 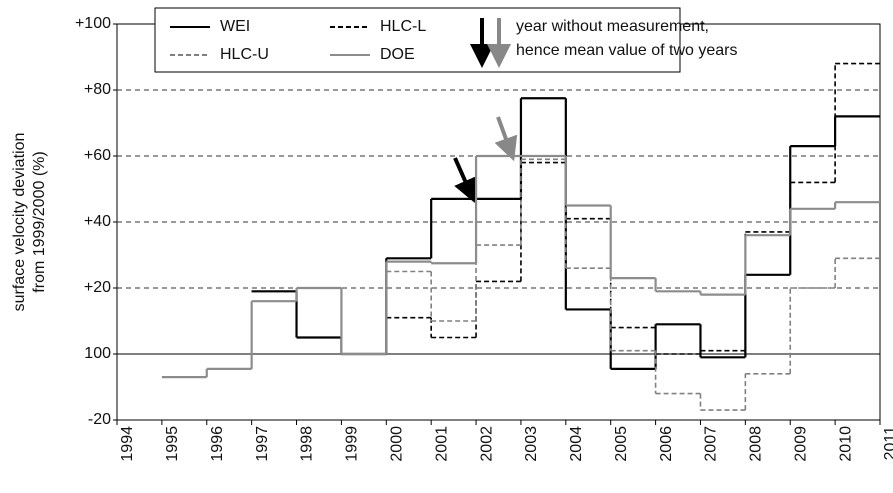 I want to click on y-axis-label: surface velocity deviation, so click(x=19, y=222).